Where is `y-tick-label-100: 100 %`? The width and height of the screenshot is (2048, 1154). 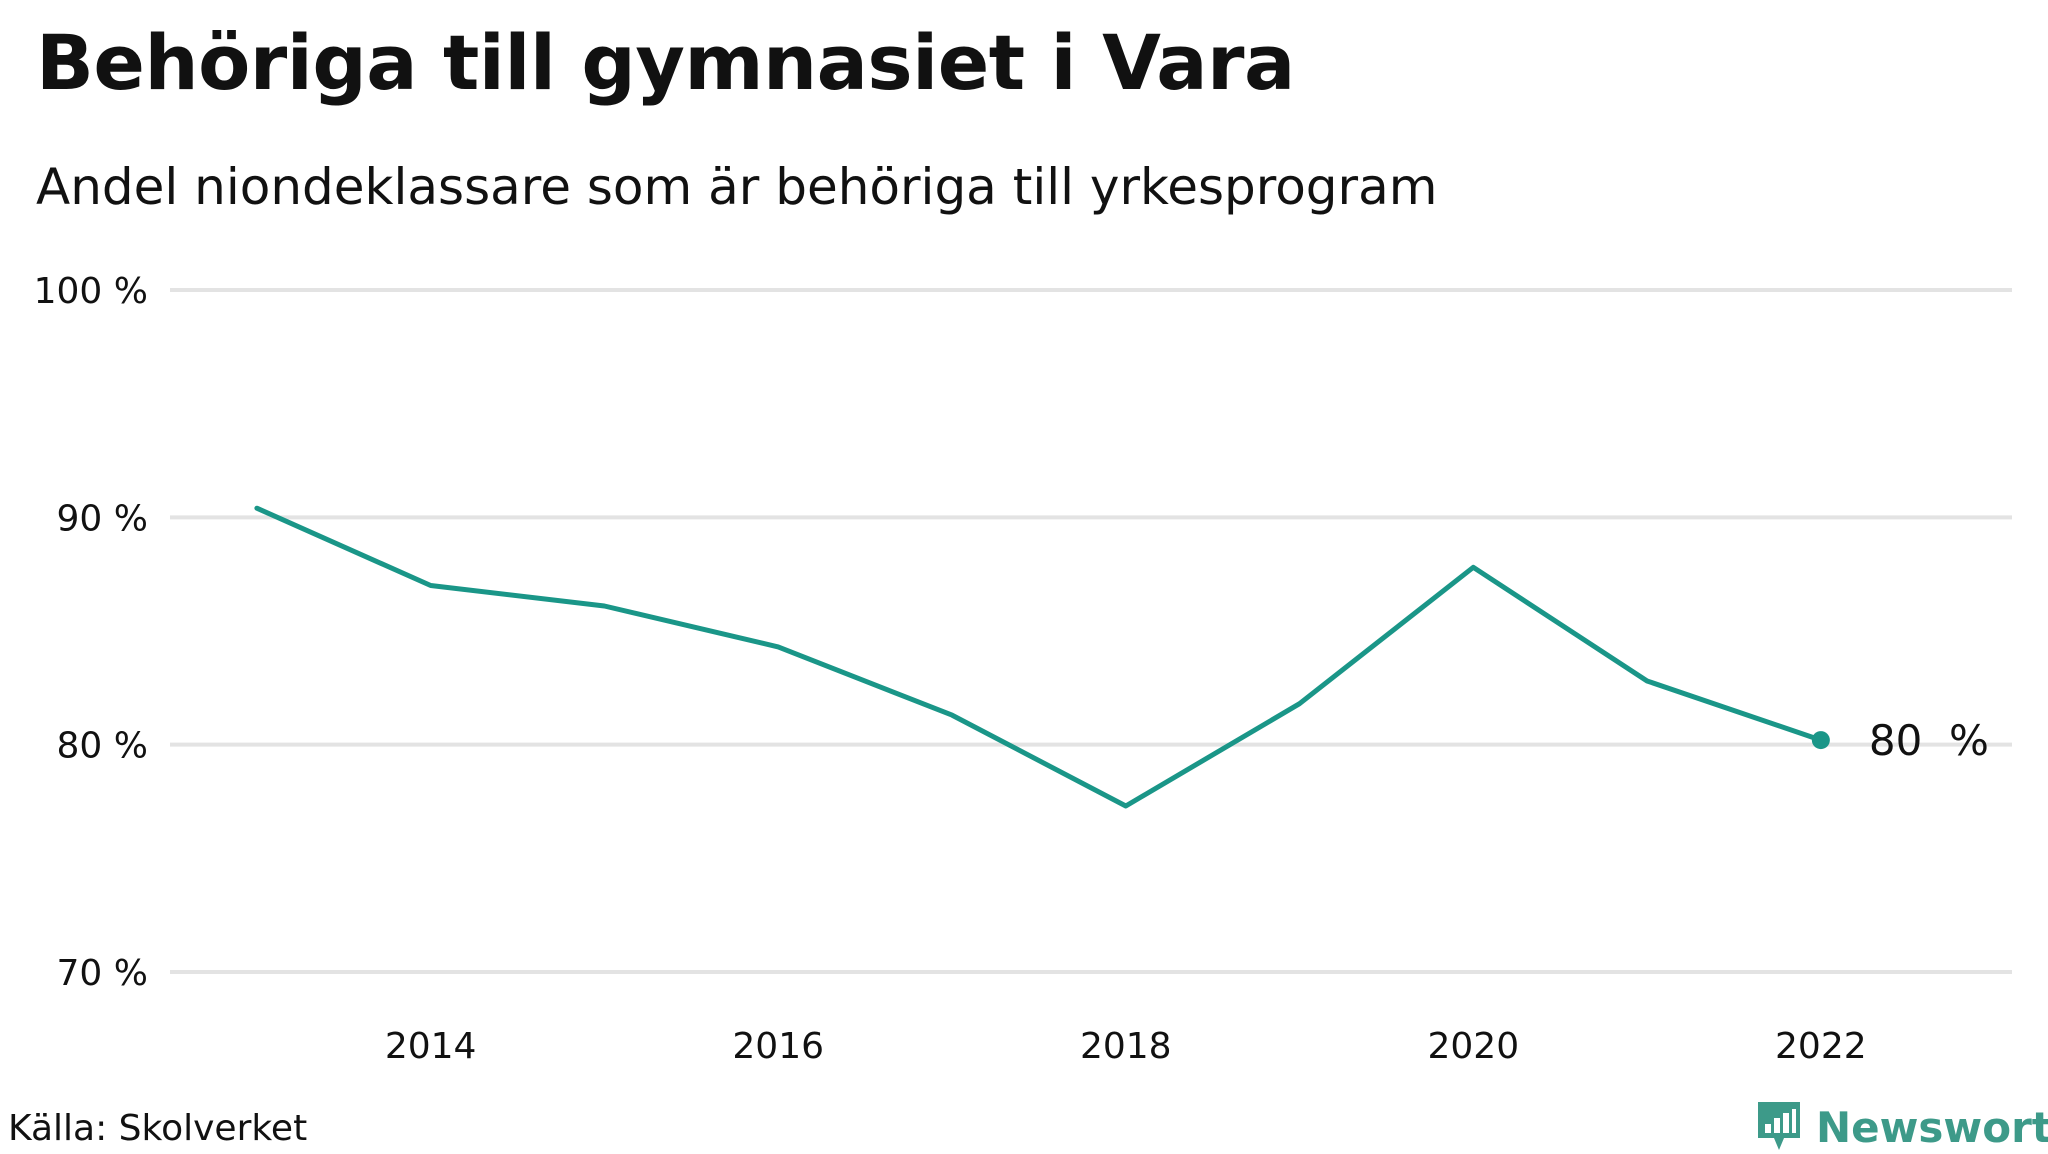
y-tick-label-100: 100 % is located at coordinates (91, 291).